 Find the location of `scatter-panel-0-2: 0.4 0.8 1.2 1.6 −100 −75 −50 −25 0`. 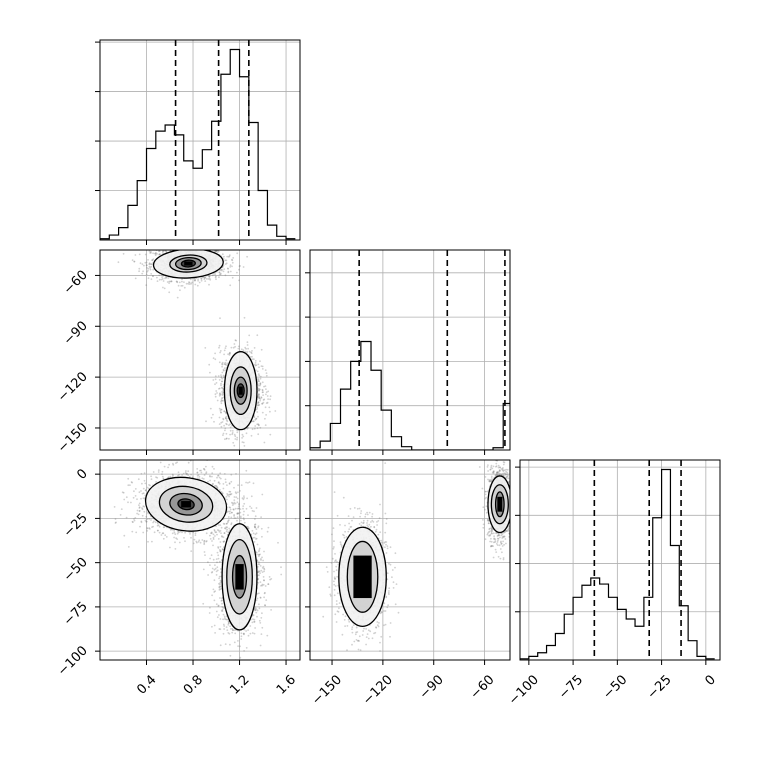

scatter-panel-0-2: 0.4 0.8 1.2 1.6 −100 −75 −50 −25 0 is located at coordinates (178, 578).